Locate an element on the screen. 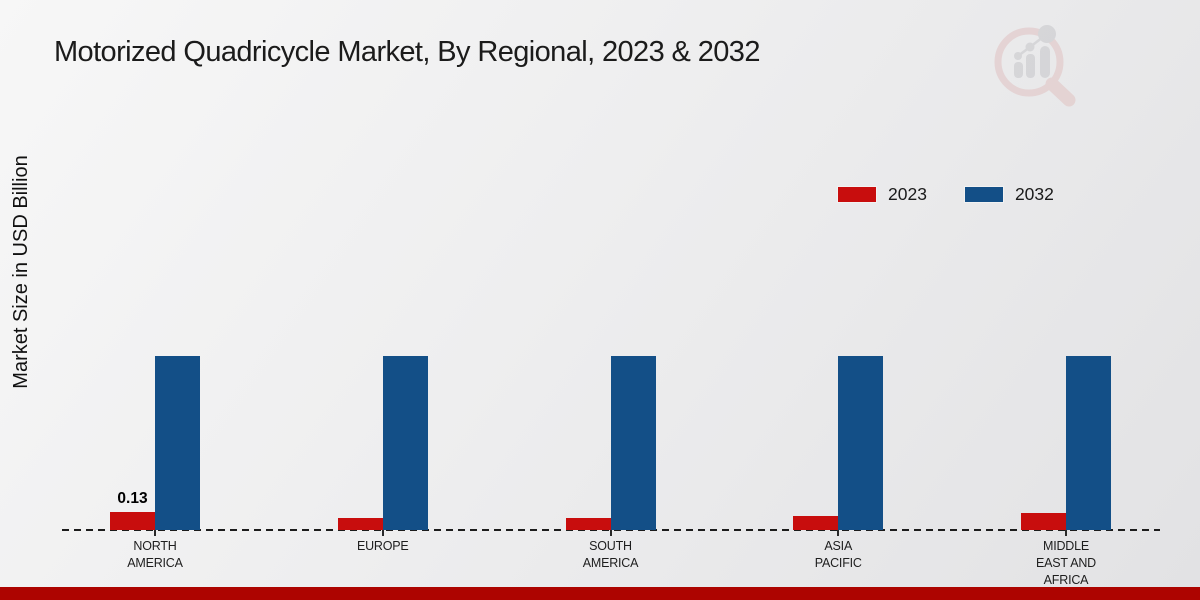 The image size is (1200, 600). bar-2032-asia-pacific is located at coordinates (861, 443).